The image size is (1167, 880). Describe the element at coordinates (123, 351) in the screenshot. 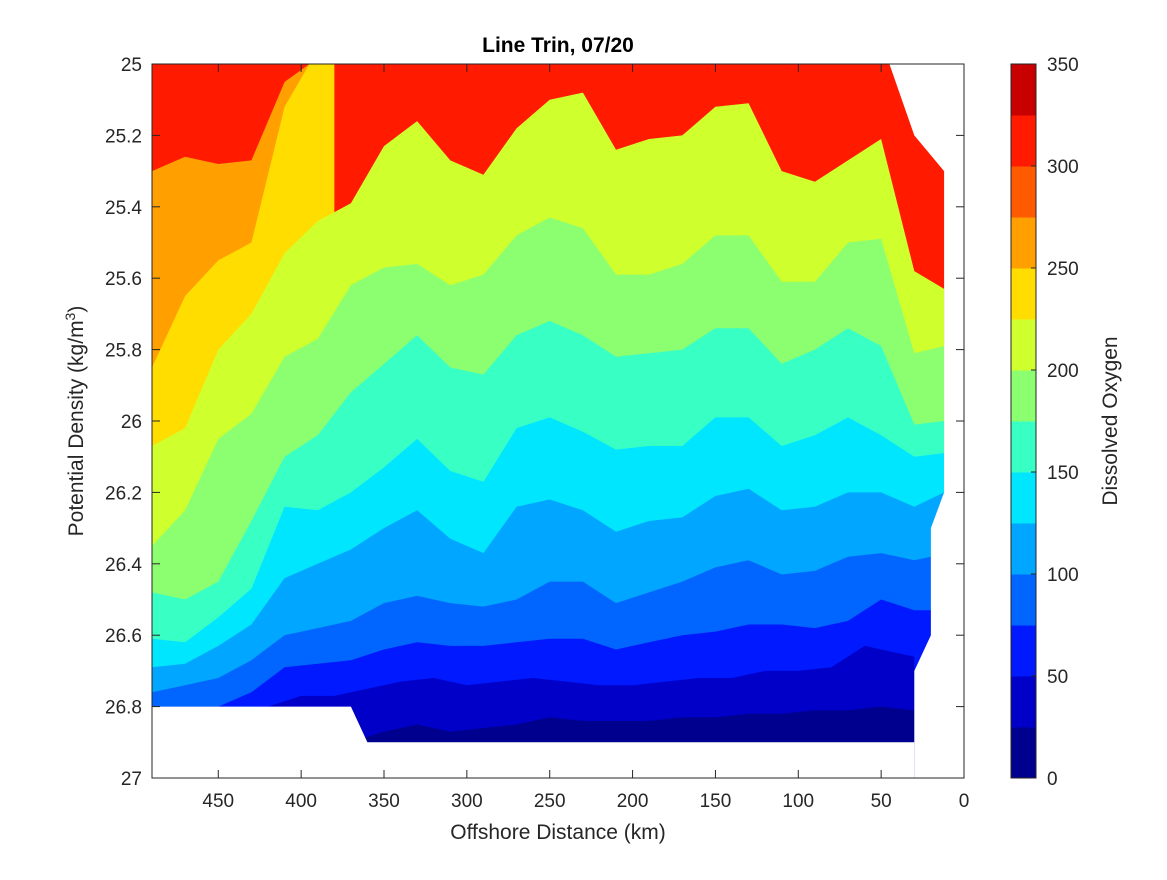

I see `y-tick-label: 25.8` at that location.